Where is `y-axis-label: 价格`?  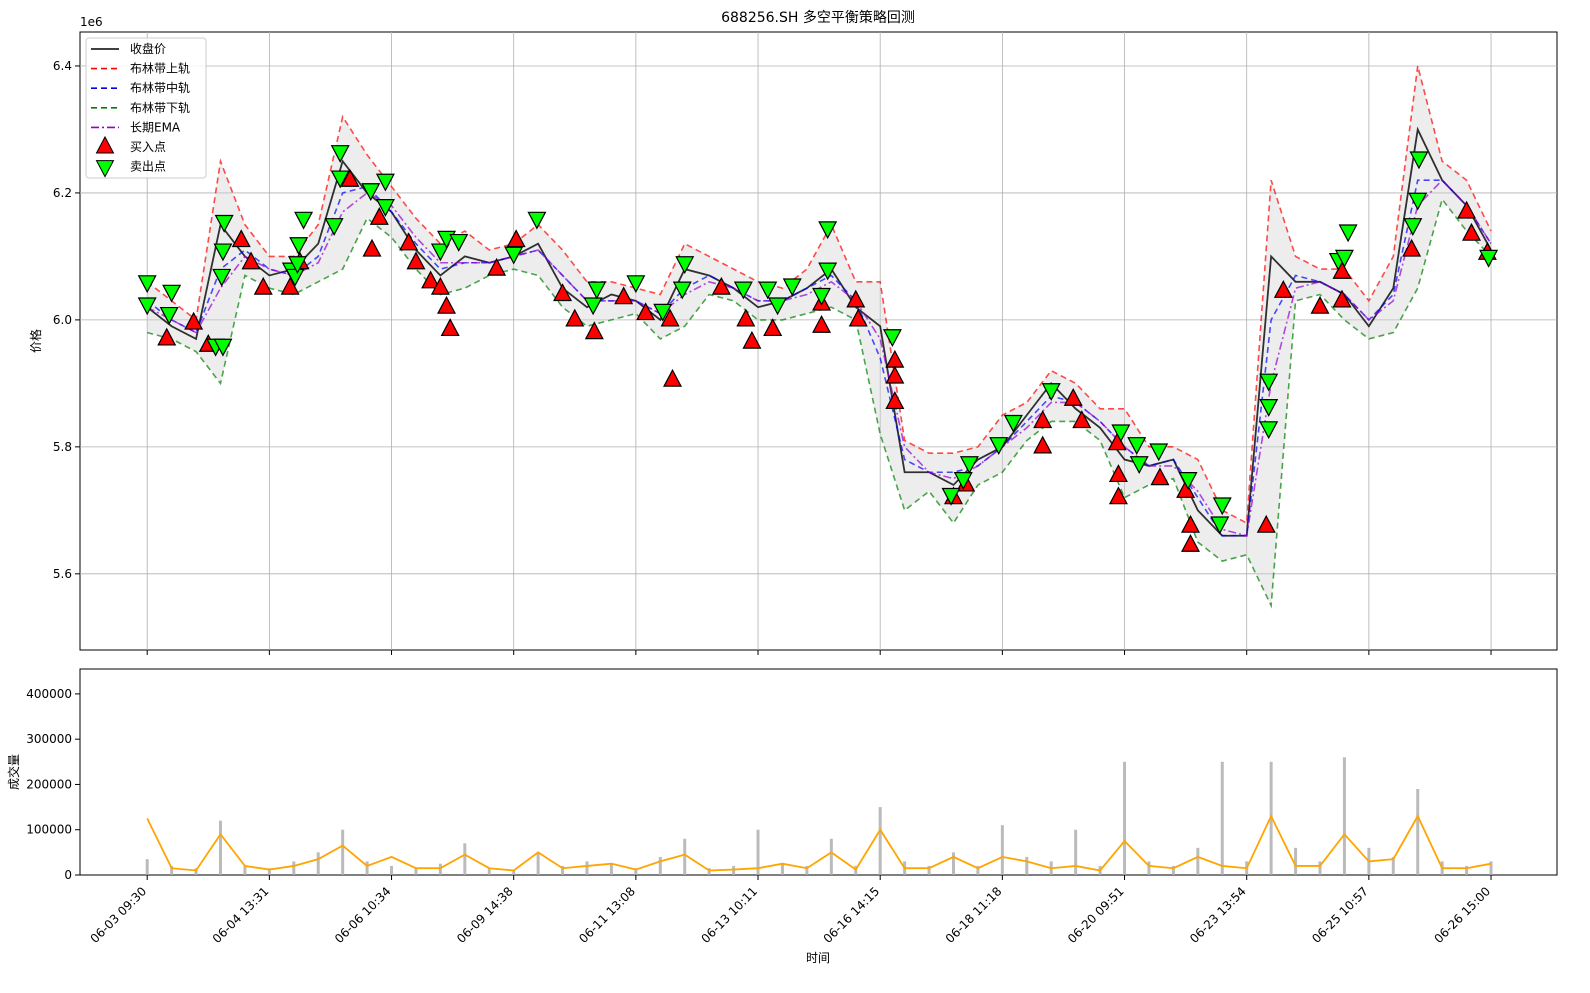
y-axis-label: 价格 is located at coordinates (35, 341).